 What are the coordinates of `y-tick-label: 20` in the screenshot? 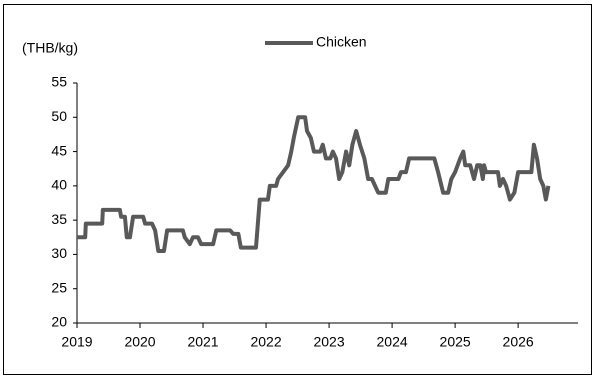 It's located at (59, 322).